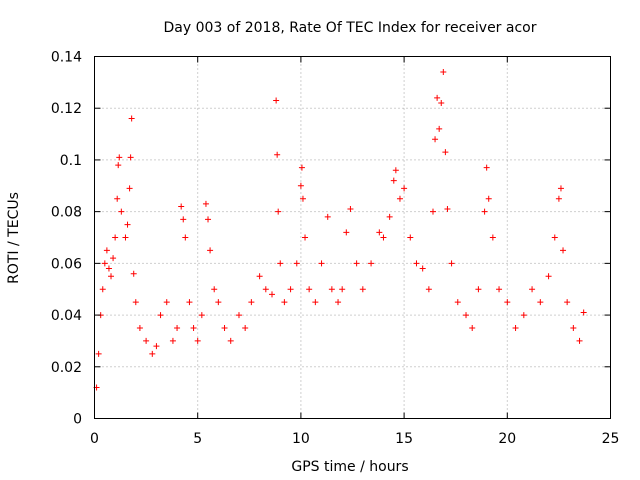  Describe the element at coordinates (404, 439) in the screenshot. I see `x-tick-label: 15` at that location.